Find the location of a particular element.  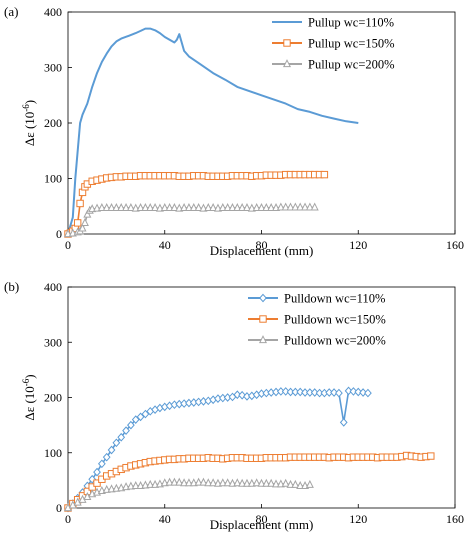

panel-b-ytick-label: 200 is located at coordinates (53, 398).